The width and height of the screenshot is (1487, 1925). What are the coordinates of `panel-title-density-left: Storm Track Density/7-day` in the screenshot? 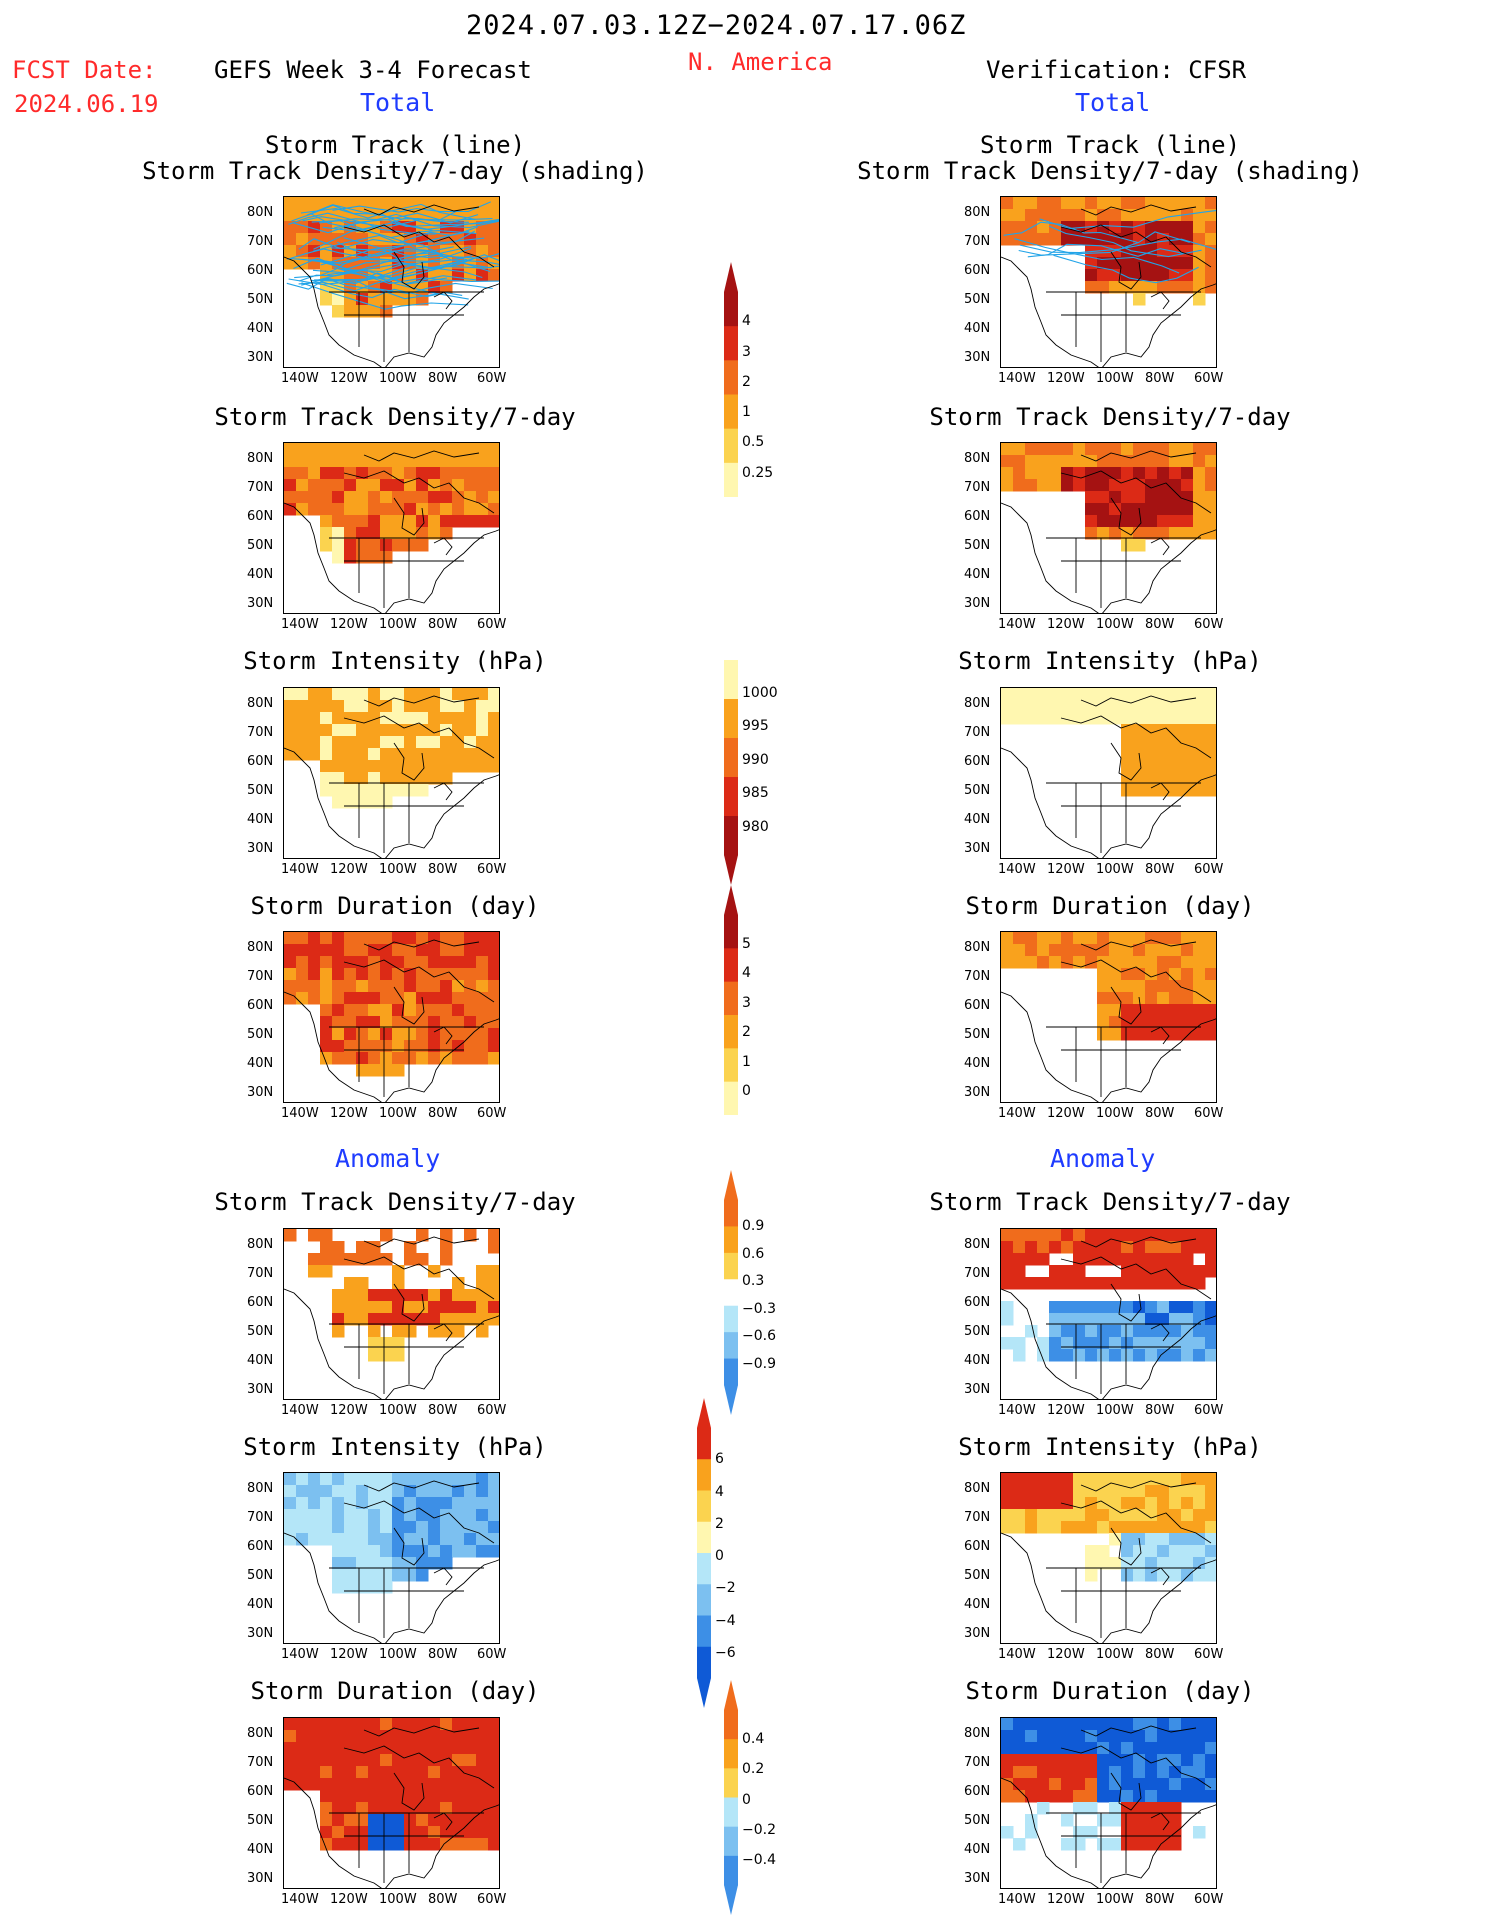 It's located at (395, 417).